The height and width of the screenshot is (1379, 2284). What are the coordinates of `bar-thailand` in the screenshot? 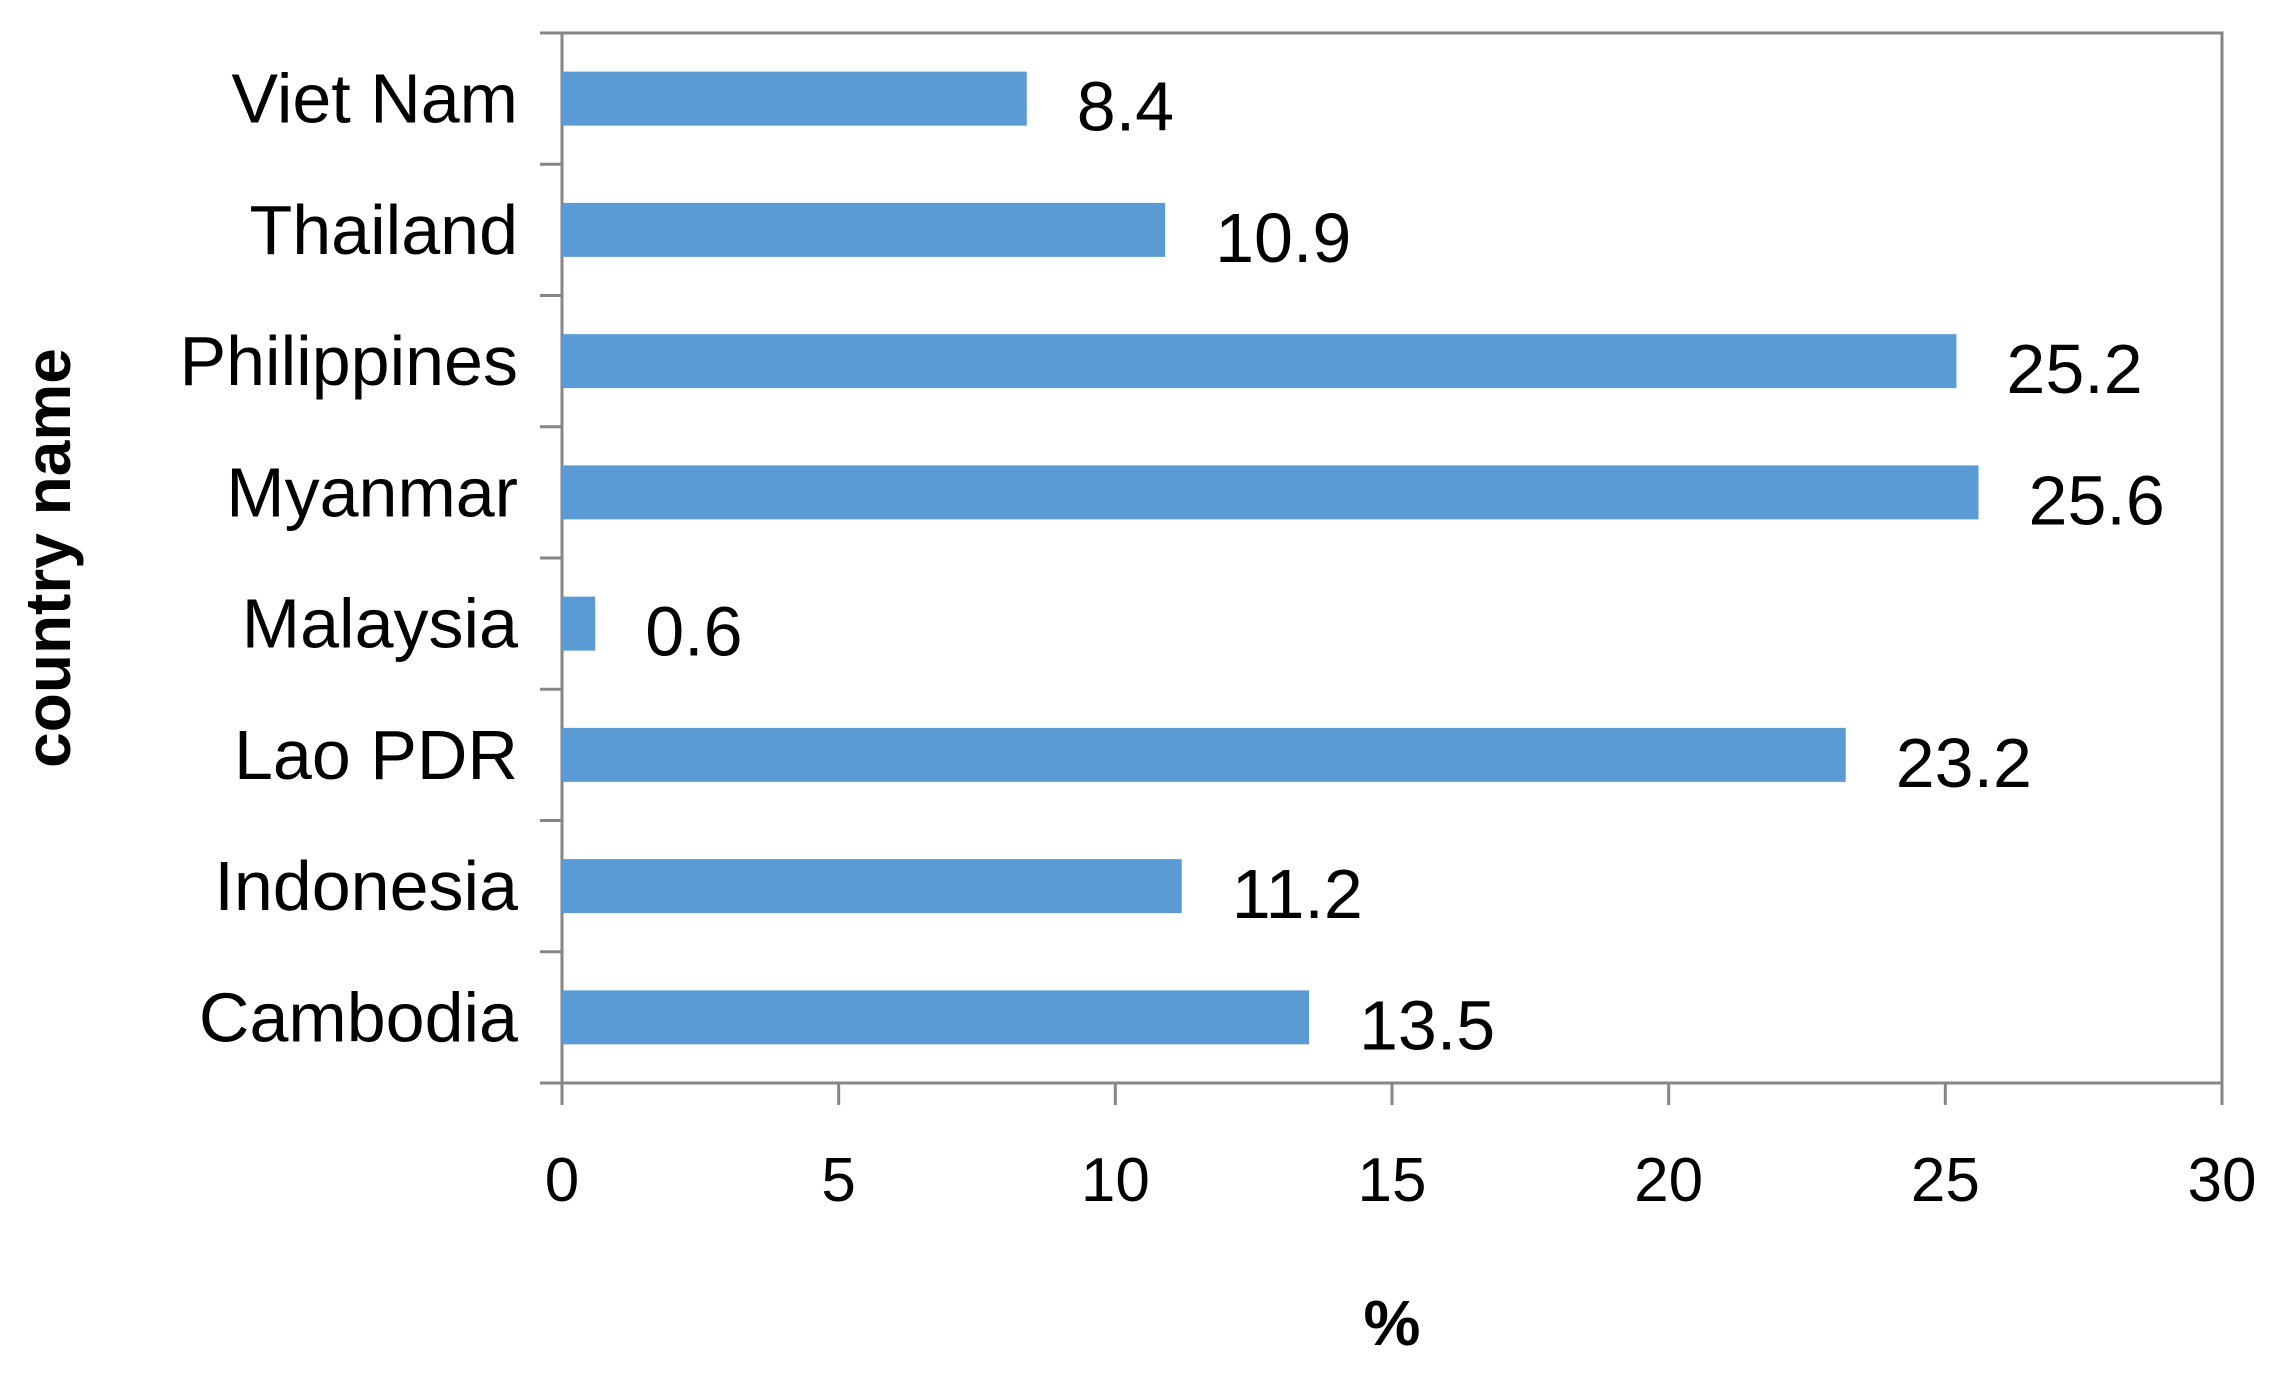 It's located at (864, 229).